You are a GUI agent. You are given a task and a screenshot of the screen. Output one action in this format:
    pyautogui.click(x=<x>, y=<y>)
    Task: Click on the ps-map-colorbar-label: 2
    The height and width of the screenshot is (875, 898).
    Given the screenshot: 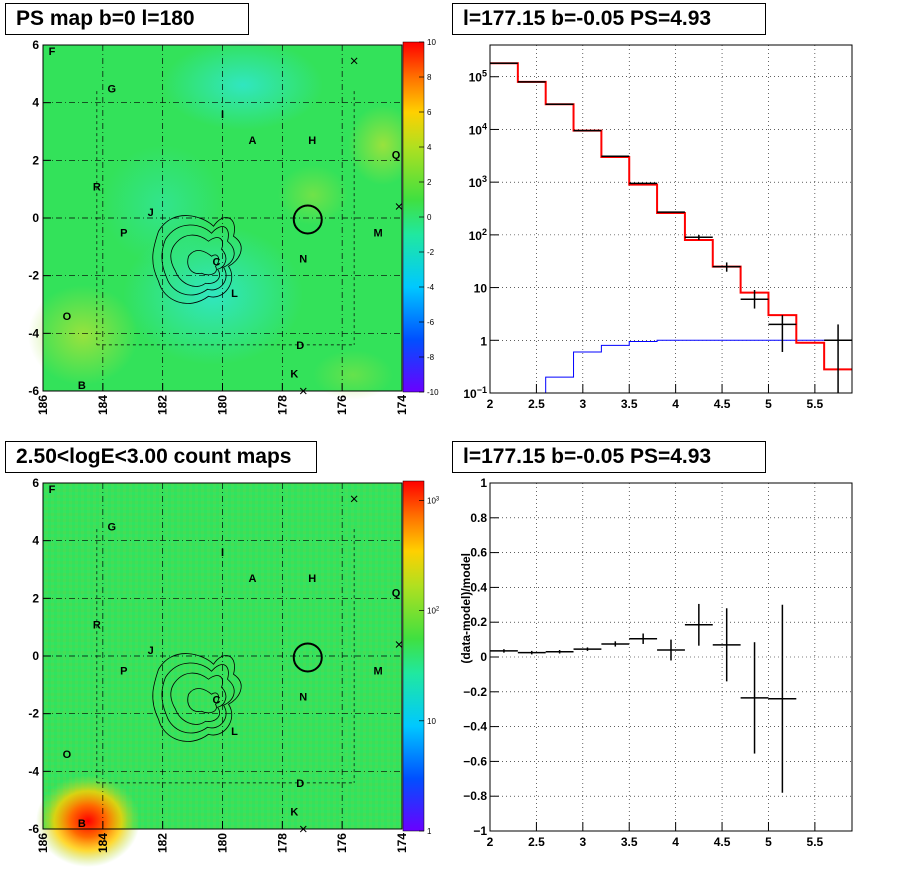 What is the action you would take?
    pyautogui.click(x=429, y=182)
    